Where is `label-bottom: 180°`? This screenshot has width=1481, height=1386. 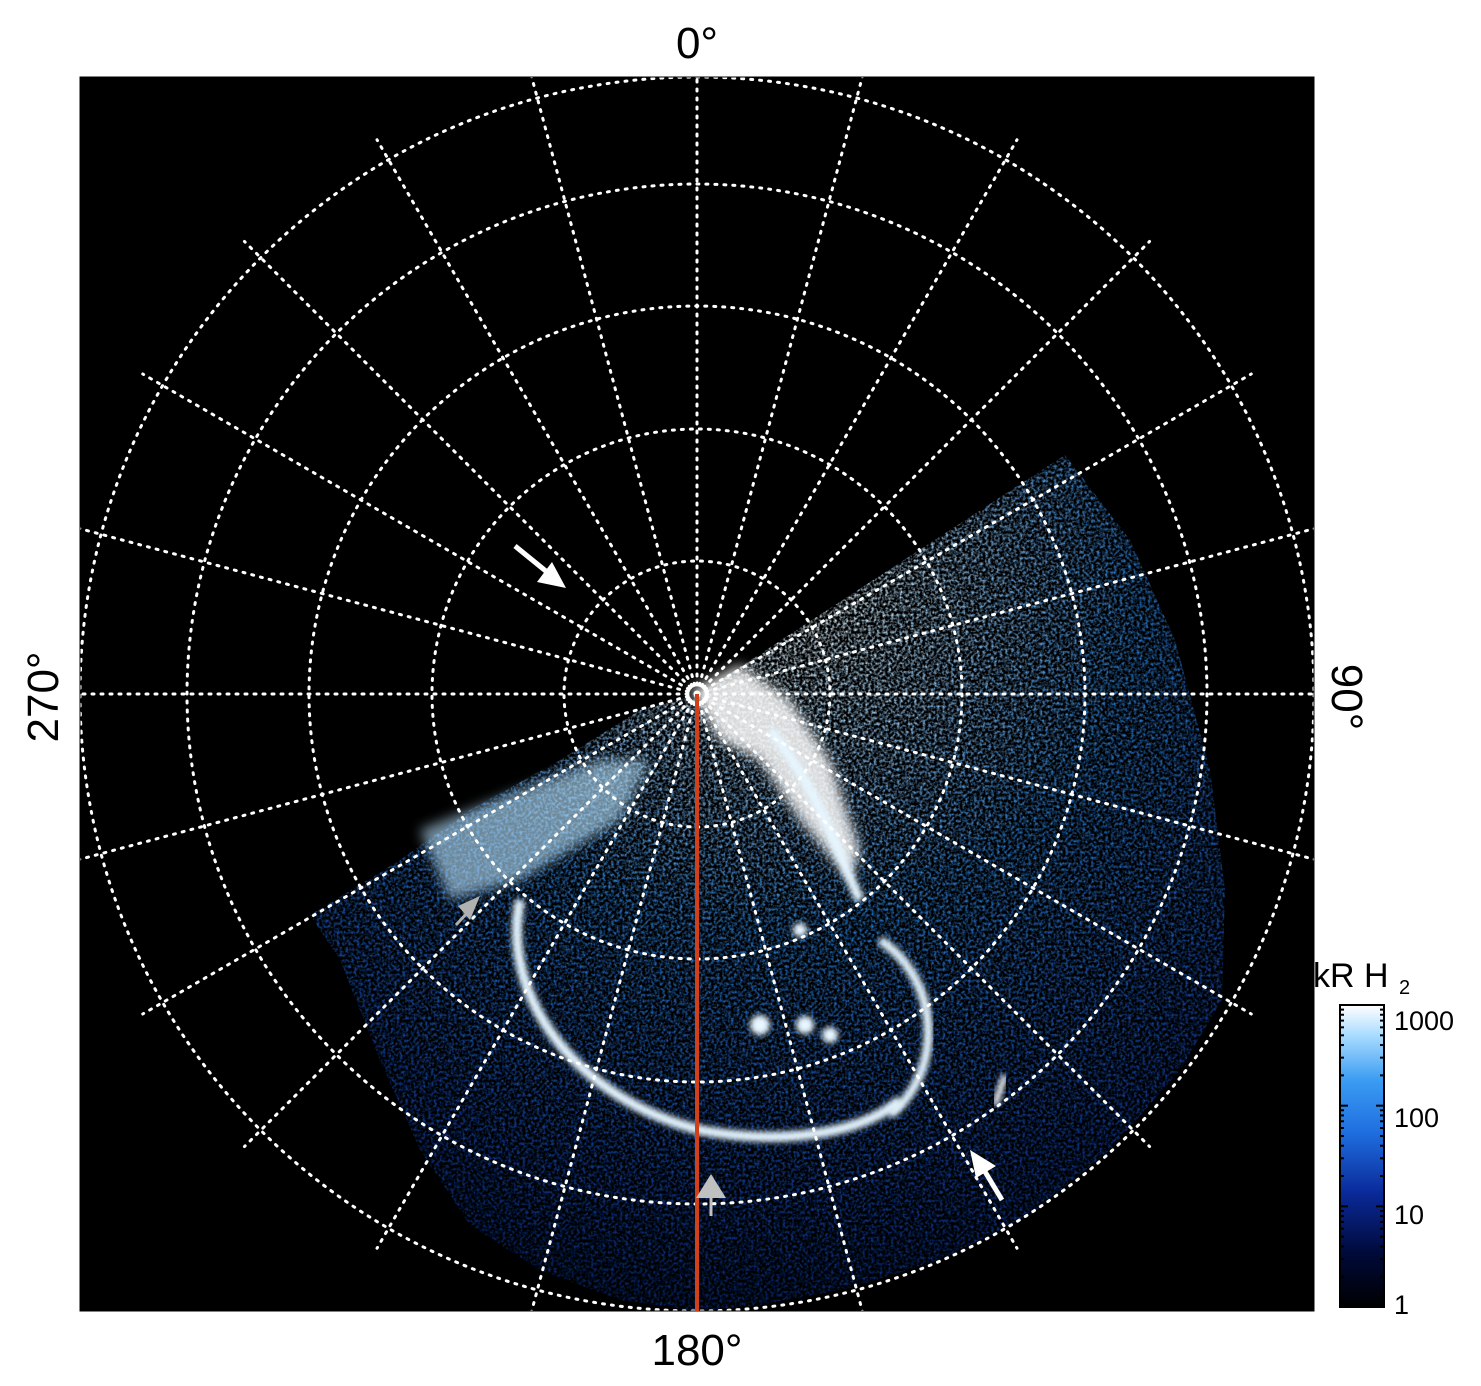
label-bottom: 180° is located at coordinates (696, 1350).